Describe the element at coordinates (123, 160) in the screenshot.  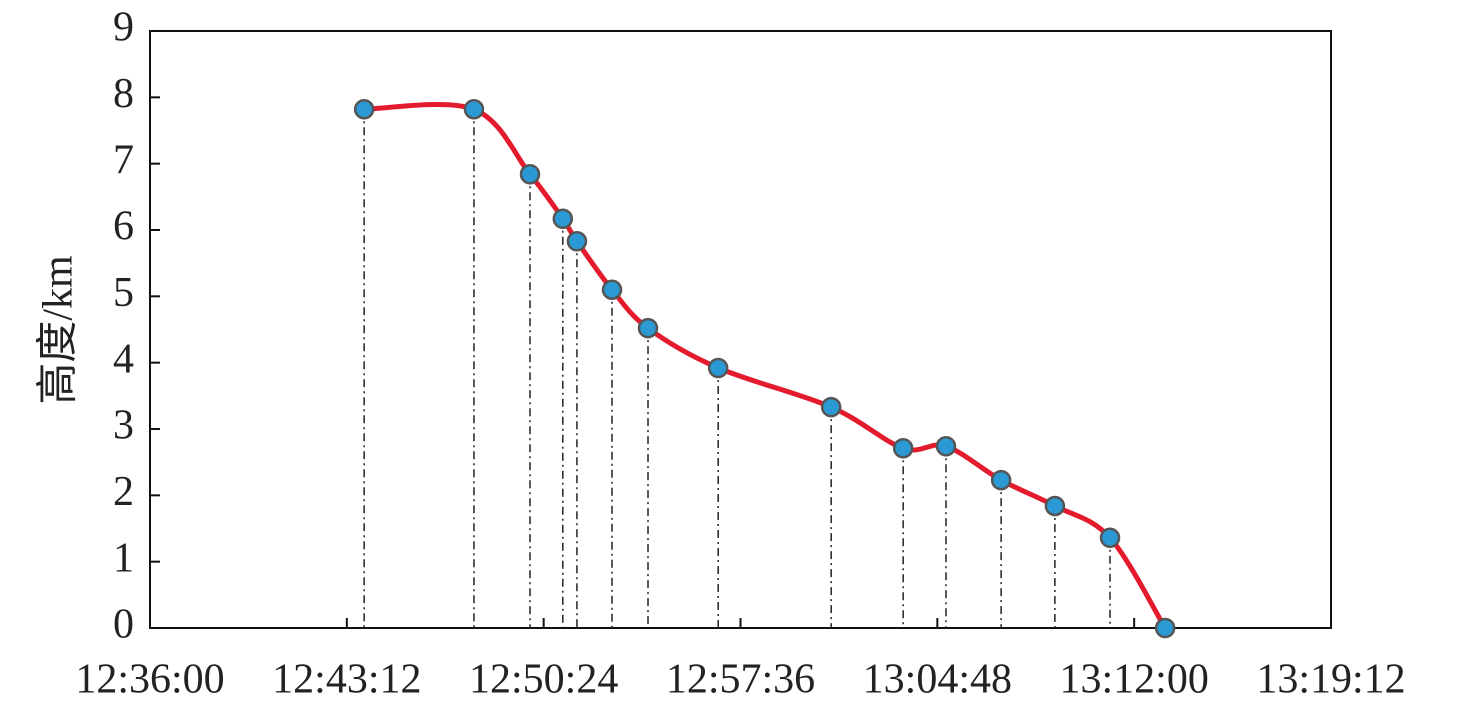
I see `y-tick-label: 7` at that location.